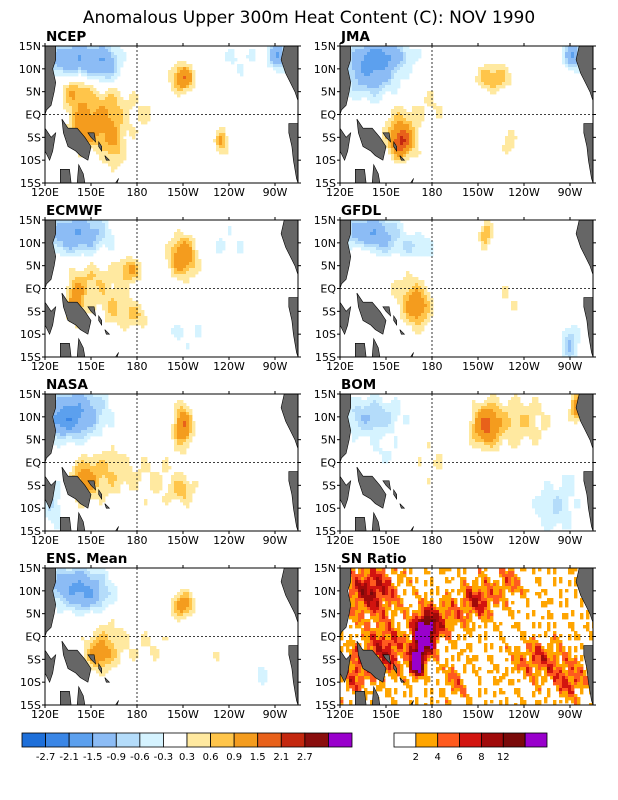  Describe the element at coordinates (92, 485) in the screenshot. I see `land` at that location.